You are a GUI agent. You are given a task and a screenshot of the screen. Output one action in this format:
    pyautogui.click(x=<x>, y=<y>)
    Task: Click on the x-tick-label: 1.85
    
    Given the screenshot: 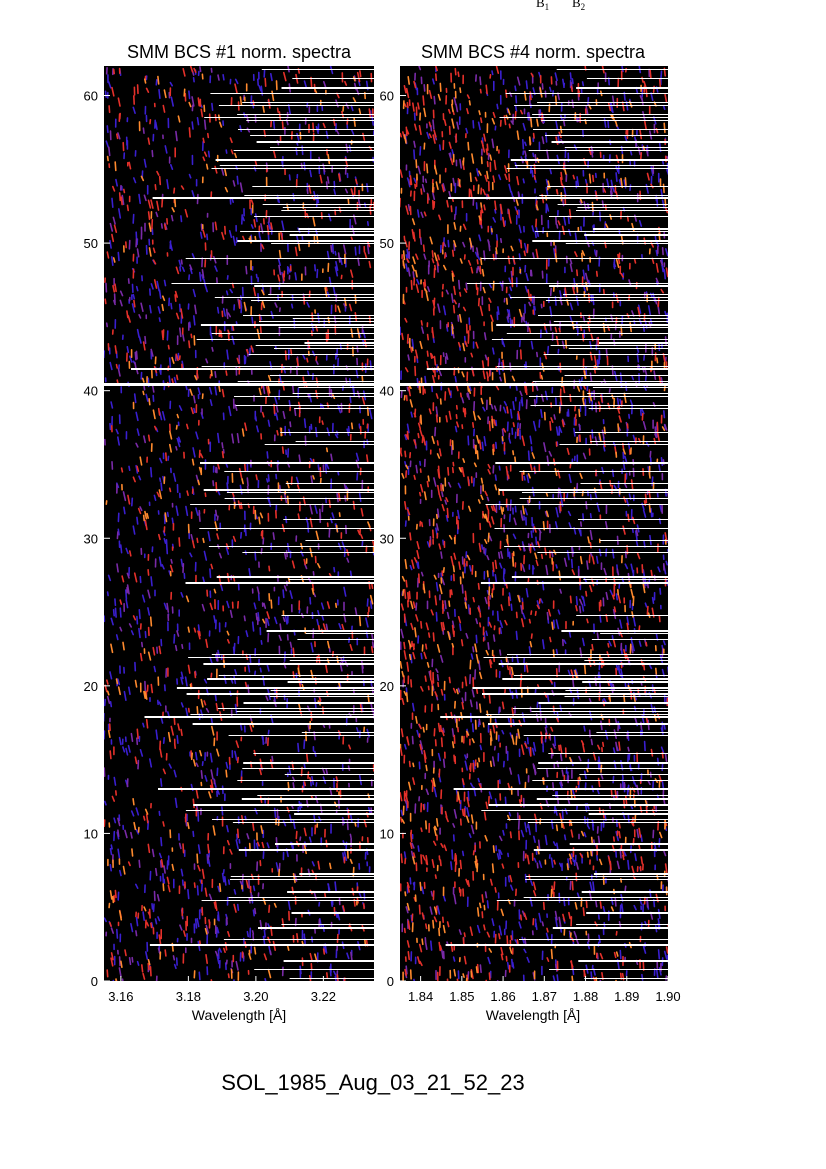 What is the action you would take?
    pyautogui.click(x=461, y=996)
    